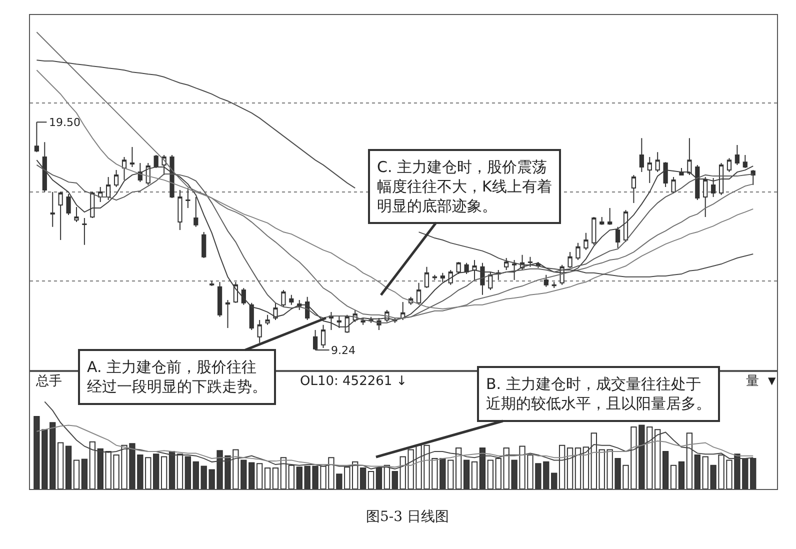  I want to click on annotation: 9.24, so click(343, 350).